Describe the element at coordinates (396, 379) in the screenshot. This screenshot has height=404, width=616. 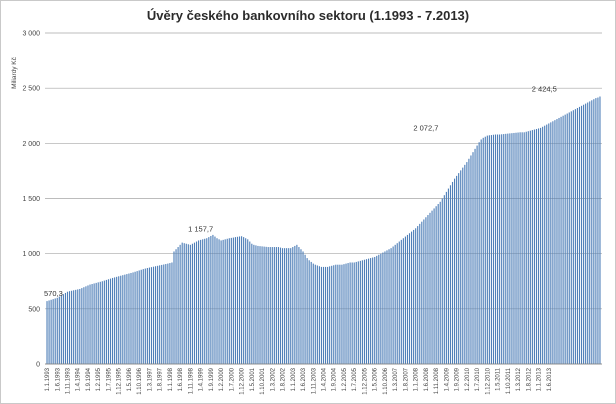
I see `x-tick-label: 1.3.2007` at that location.